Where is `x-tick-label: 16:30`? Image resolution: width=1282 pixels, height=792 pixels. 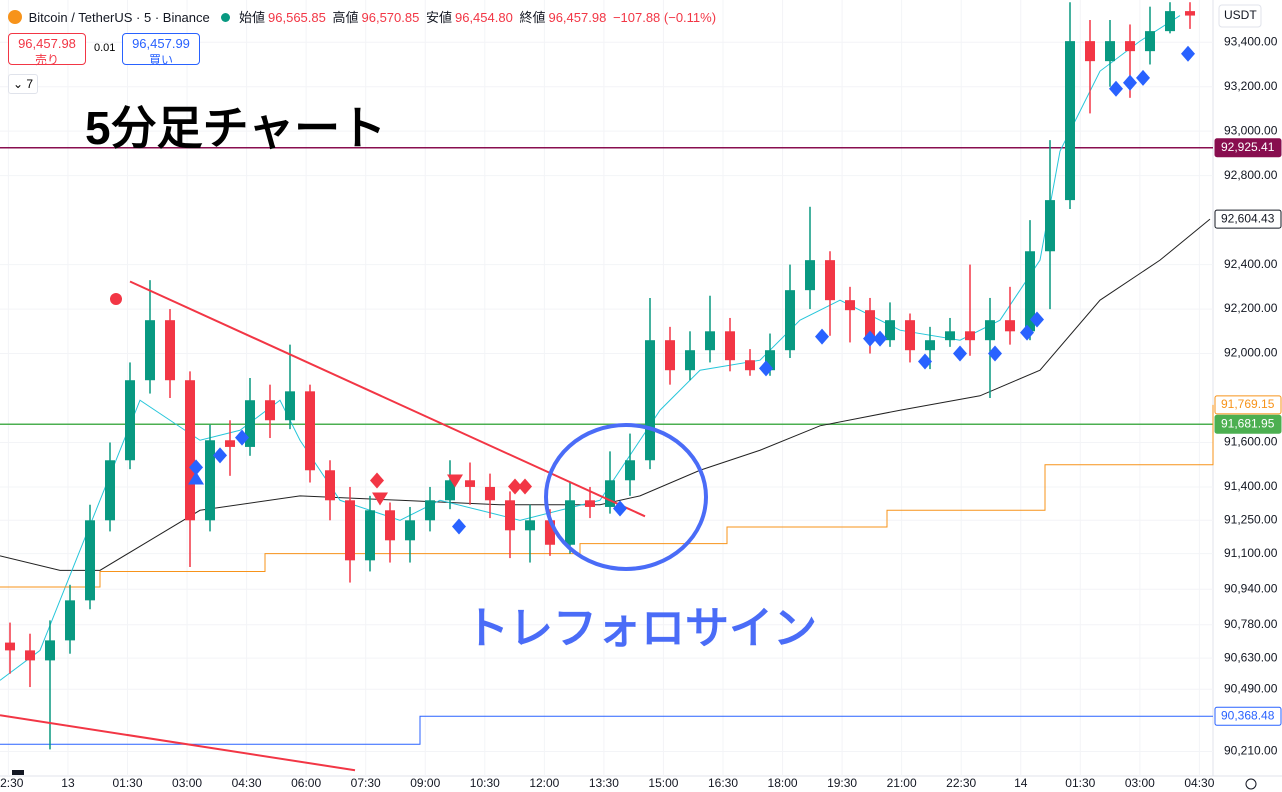
x-tick-label: 16:30 is located at coordinates (723, 783).